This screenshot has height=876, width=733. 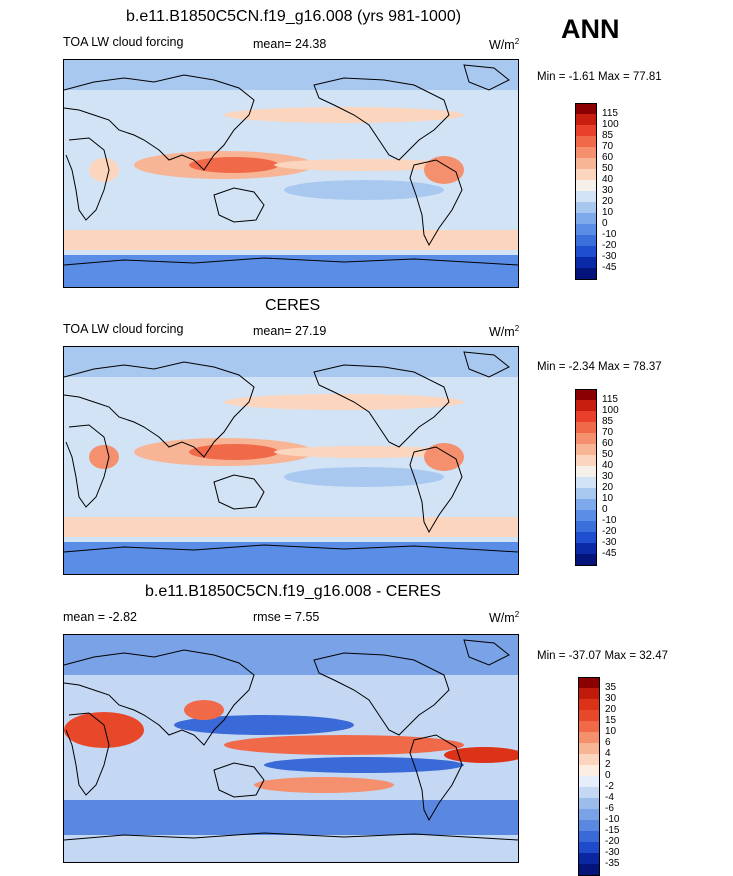 What do you see at coordinates (599, 367) in the screenshot?
I see `panel2-minmax: Min = -2.34 Max = 78.37` at bounding box center [599, 367].